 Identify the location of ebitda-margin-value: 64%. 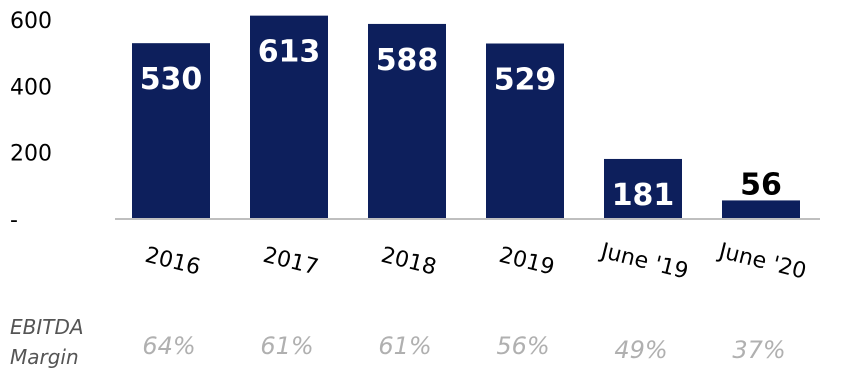
(168, 346).